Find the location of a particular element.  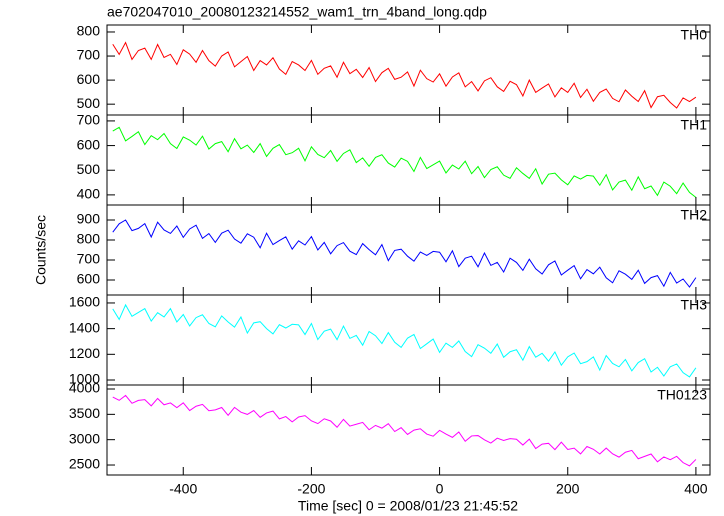

panel-label: TH0123 is located at coordinates (682, 395).